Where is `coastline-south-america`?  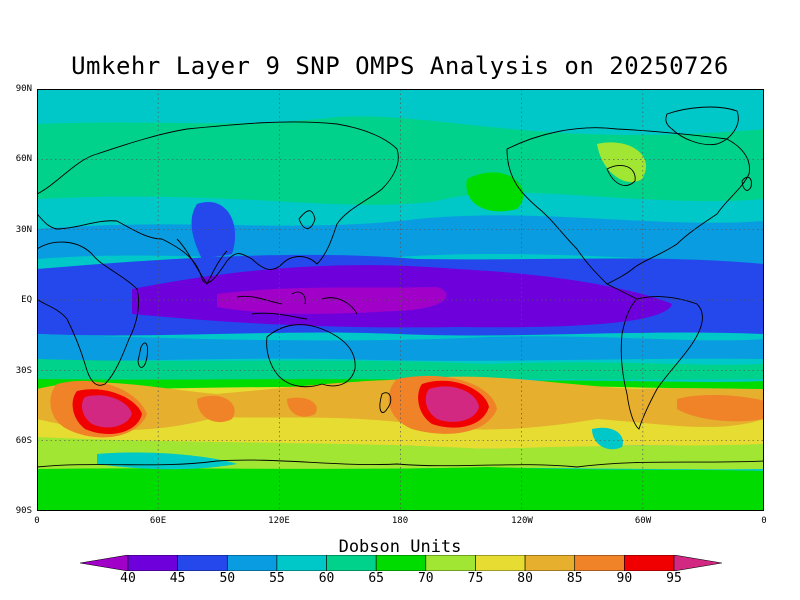 coastline-south-america is located at coordinates (661, 363).